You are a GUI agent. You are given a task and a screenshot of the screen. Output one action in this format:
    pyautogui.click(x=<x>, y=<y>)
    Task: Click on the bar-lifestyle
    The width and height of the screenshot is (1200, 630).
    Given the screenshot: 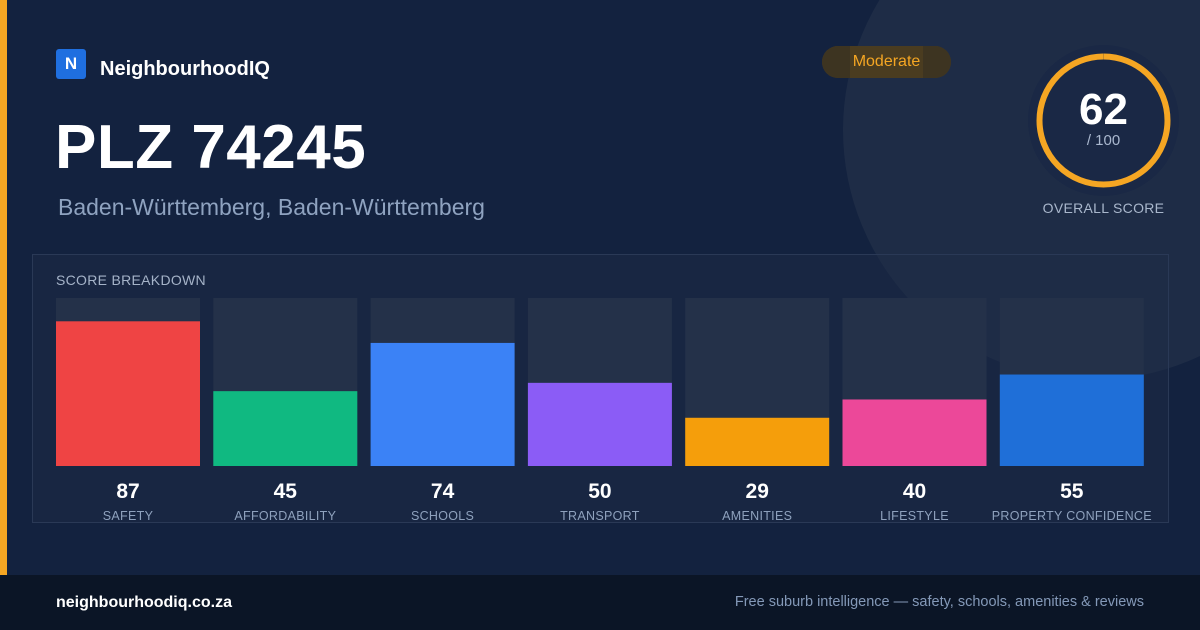 What is the action you would take?
    pyautogui.click(x=914, y=432)
    